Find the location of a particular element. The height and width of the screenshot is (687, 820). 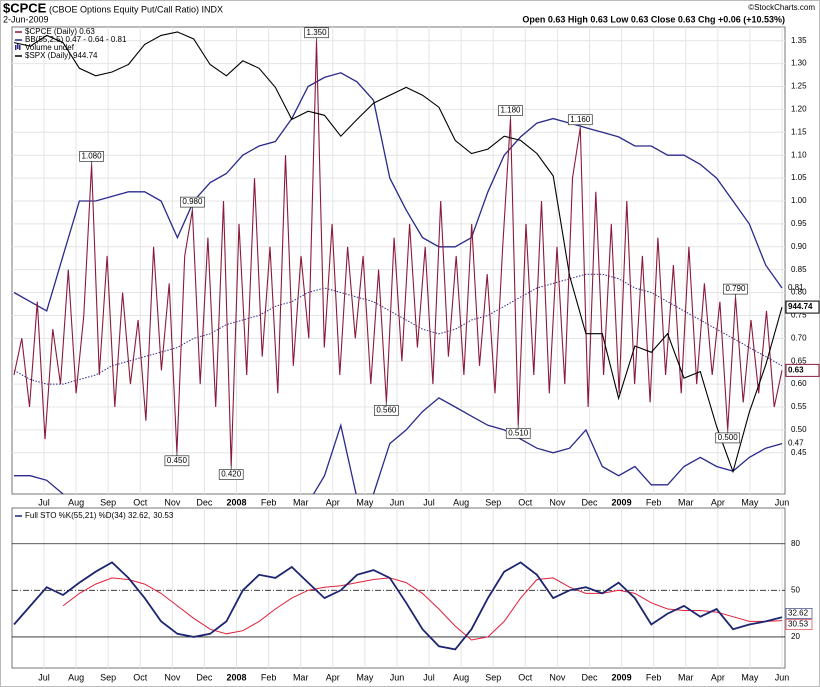

end-tag: 944.74 is located at coordinates (800, 306).